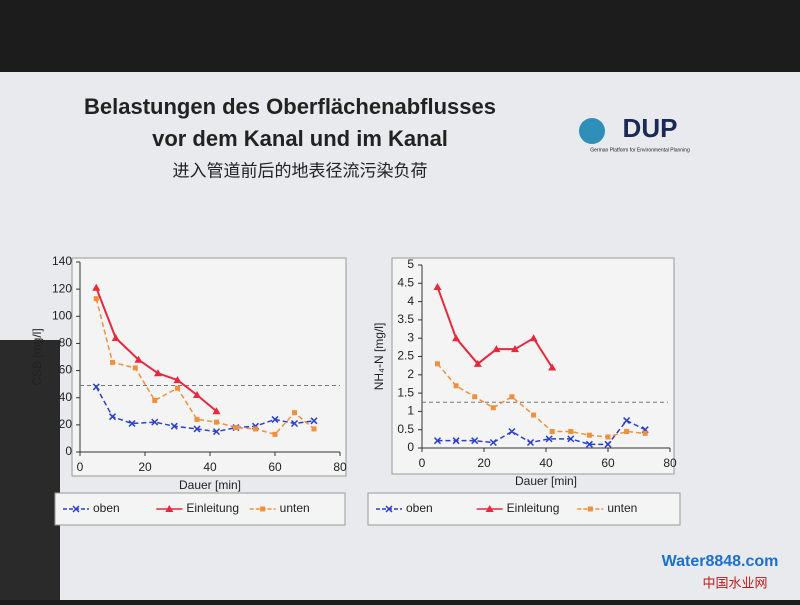 The image size is (800, 605). Describe the element at coordinates (210, 467) in the screenshot. I see `x-tick-label: 40` at that location.